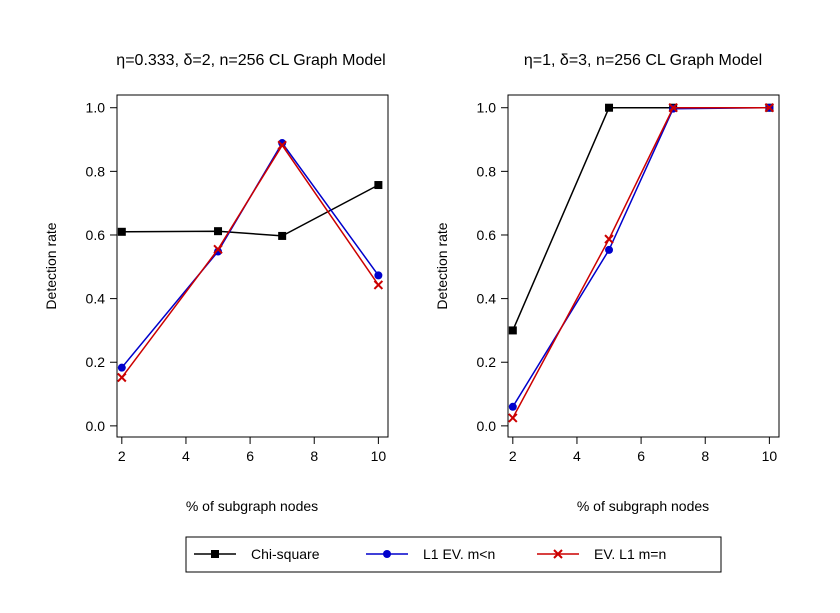 The image size is (840, 613). What do you see at coordinates (442, 265) in the screenshot?
I see `chart-right-y-axis-title: Detection rate` at bounding box center [442, 265].